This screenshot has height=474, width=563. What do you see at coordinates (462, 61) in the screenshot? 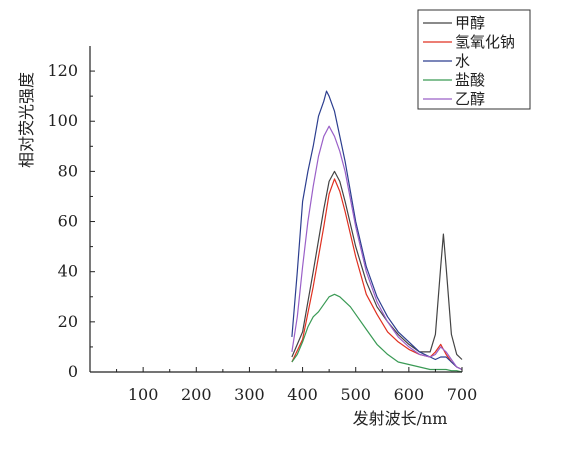
I see `legend-label: 水` at bounding box center [462, 61].